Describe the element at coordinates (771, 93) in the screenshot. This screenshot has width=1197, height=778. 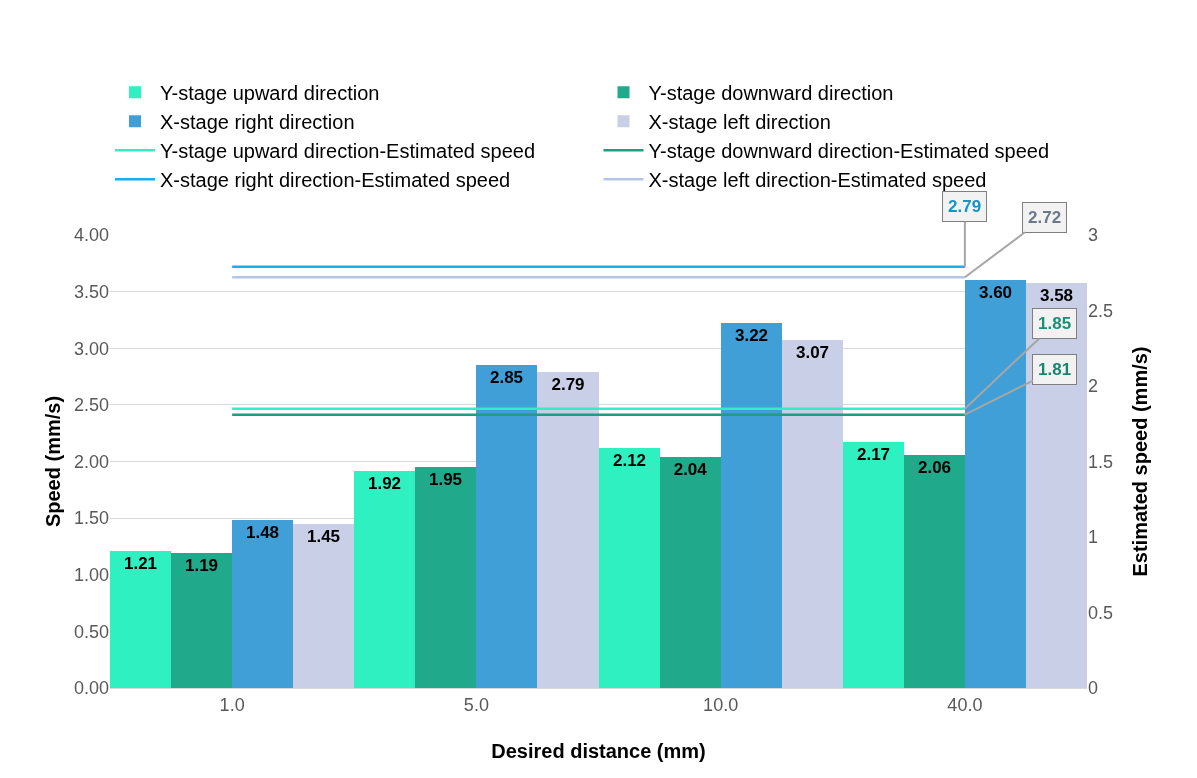
I see `legend-label: Y-stage downward direction` at that location.